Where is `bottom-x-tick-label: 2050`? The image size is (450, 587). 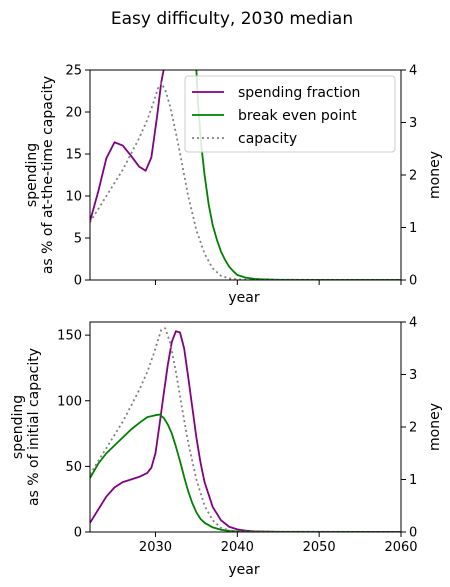 bottom-x-tick-label: 2050 is located at coordinates (319, 547).